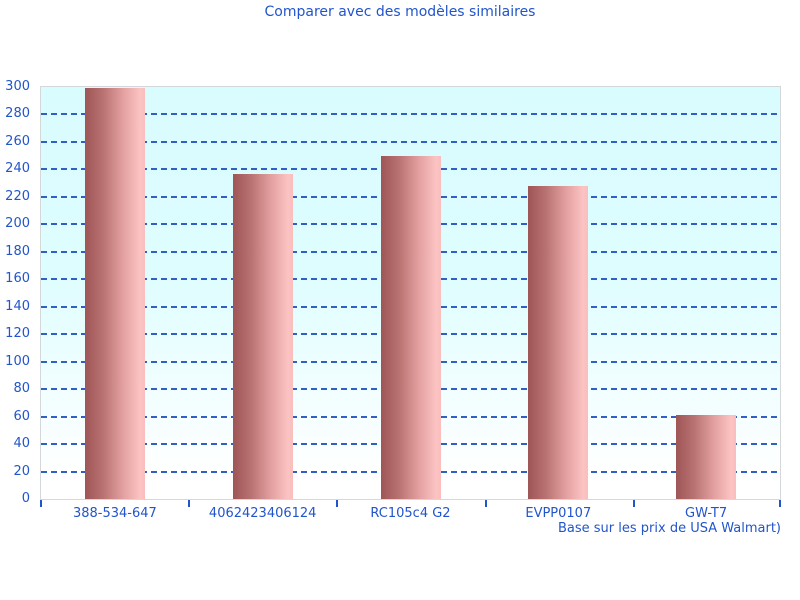  Describe the element at coordinates (410, 327) in the screenshot. I see `bar-rc105c4-g2` at that location.